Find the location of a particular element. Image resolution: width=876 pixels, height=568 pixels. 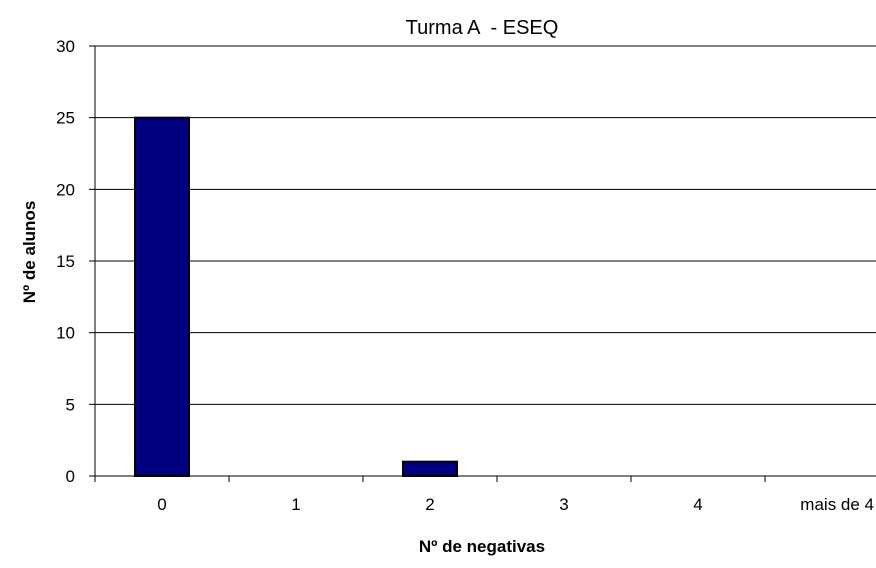

x-tick-label: 3 is located at coordinates (563, 504).